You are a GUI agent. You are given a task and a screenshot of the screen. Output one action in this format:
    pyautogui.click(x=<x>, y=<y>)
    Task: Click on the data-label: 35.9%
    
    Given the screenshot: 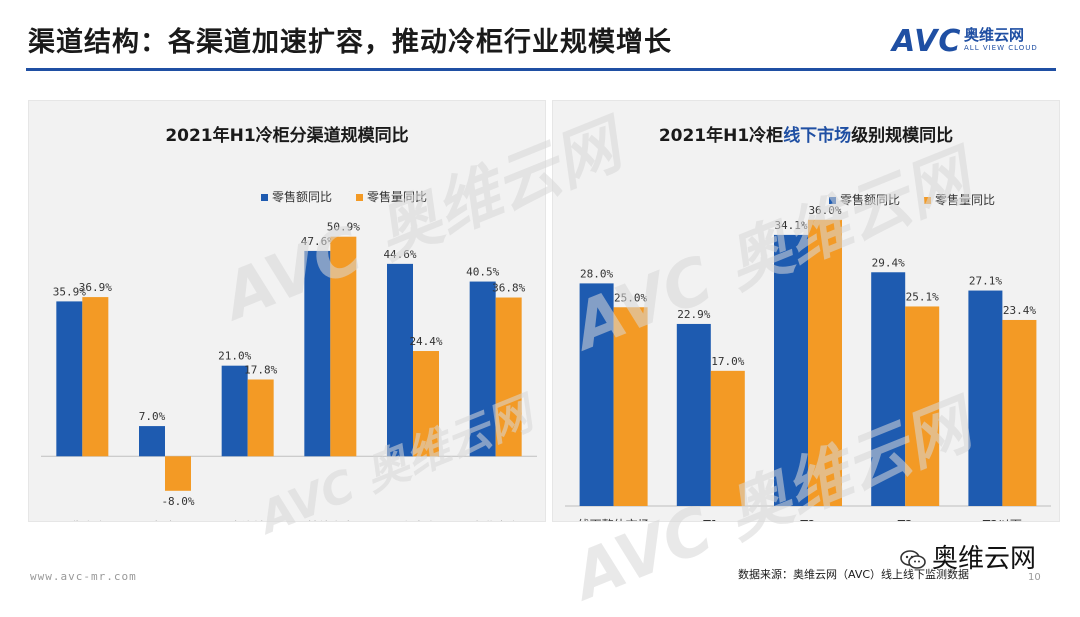 What is the action you would take?
    pyautogui.click(x=69, y=291)
    